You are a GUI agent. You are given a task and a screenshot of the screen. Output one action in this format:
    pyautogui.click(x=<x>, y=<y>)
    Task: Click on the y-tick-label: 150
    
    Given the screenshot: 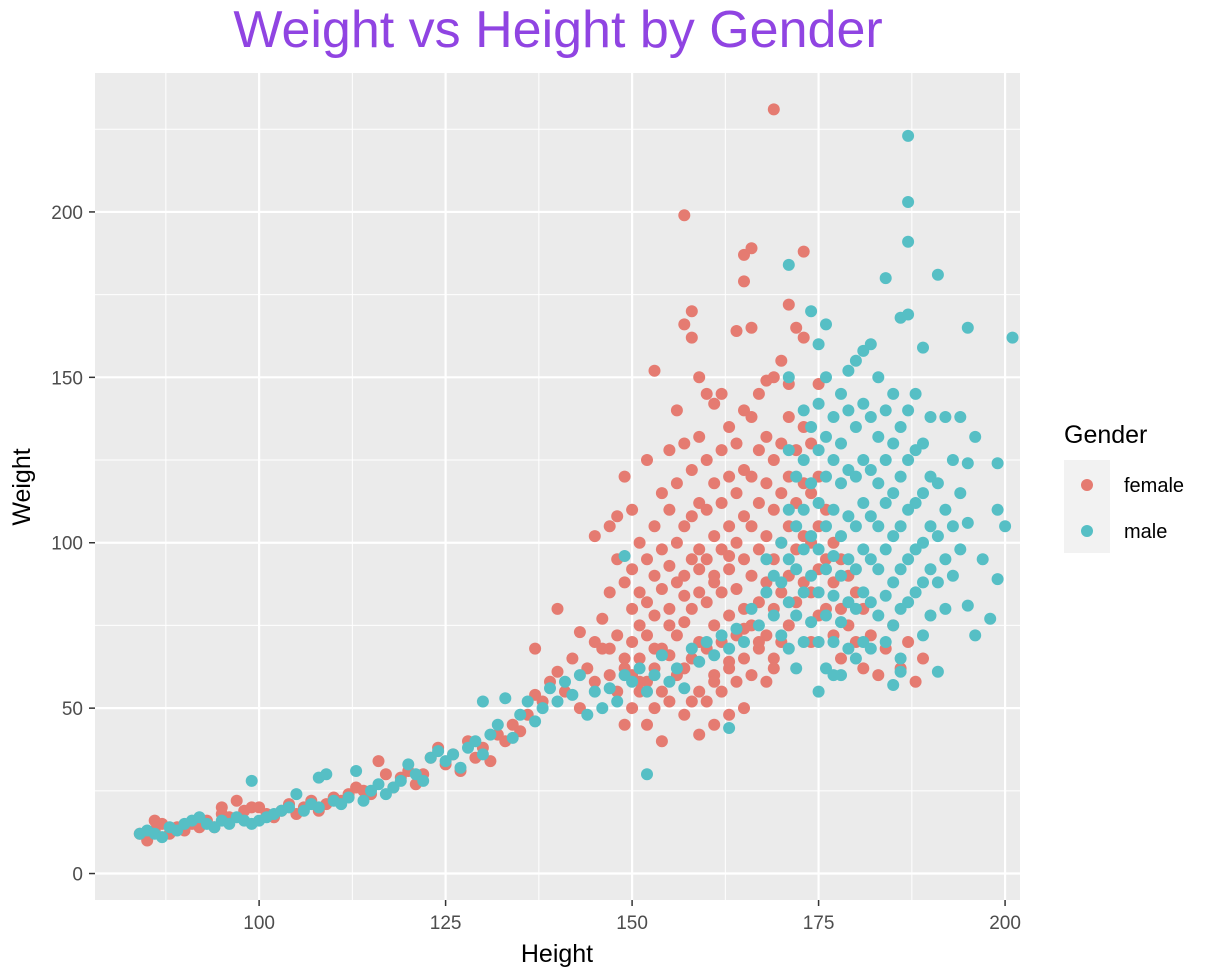 What is the action you would take?
    pyautogui.click(x=67, y=378)
    